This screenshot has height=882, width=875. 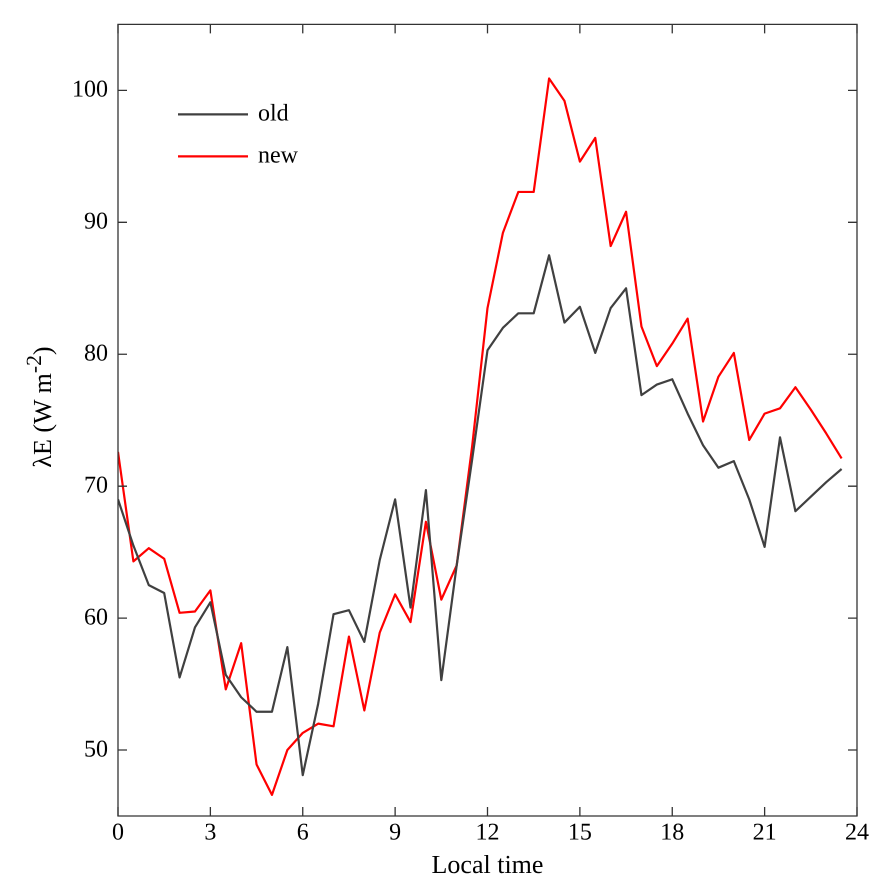 What do you see at coordinates (278, 155) in the screenshot?
I see `legend-label: new` at bounding box center [278, 155].